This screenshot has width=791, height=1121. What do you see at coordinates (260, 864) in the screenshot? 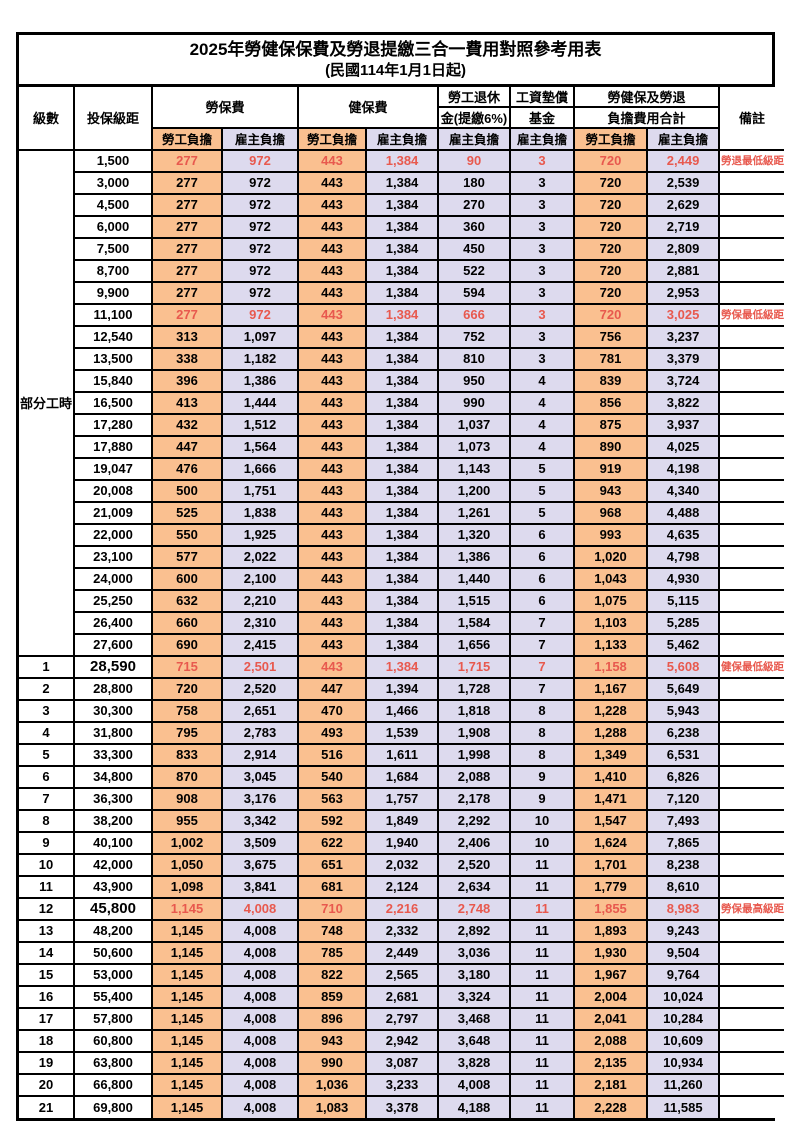
I see `value-cell: 3,675` at bounding box center [260, 864].